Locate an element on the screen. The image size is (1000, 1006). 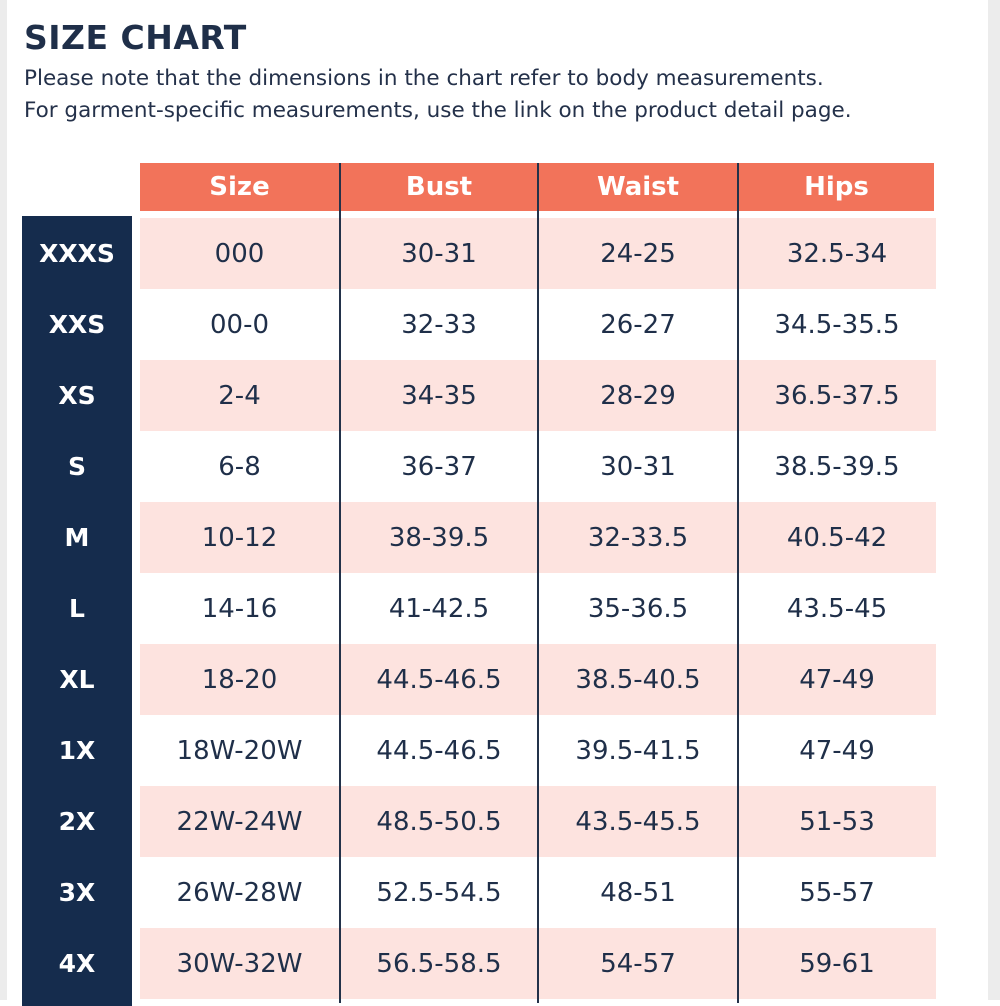
waist-cell: 32-33.5 is located at coordinates (638, 537).